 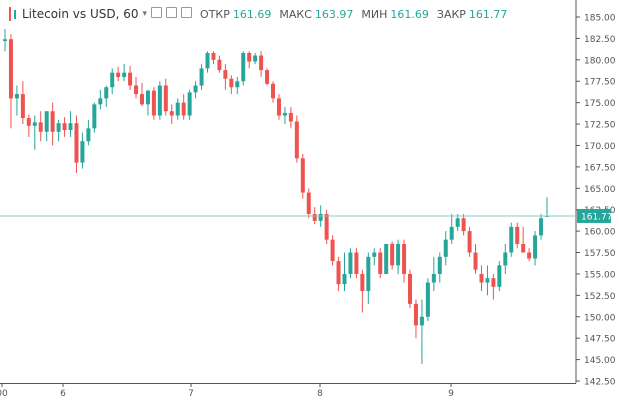 I want to click on time-axis: 00 6 7 8 9, so click(x=288, y=391).